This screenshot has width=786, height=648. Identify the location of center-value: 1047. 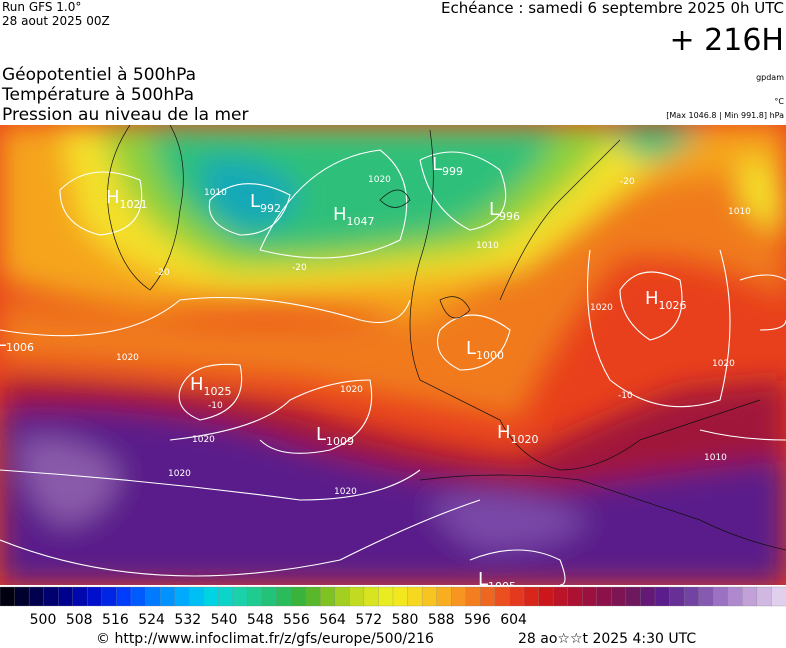
(361, 221).